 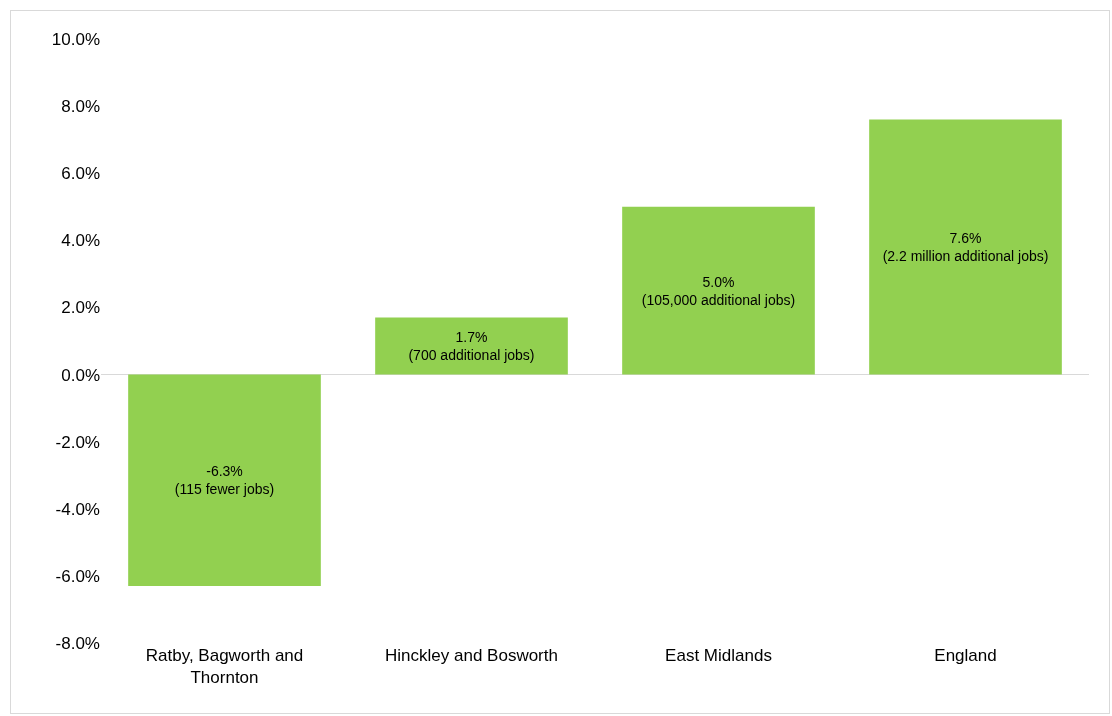 I want to click on y-tick-label: 0.0%, so click(x=80, y=375).